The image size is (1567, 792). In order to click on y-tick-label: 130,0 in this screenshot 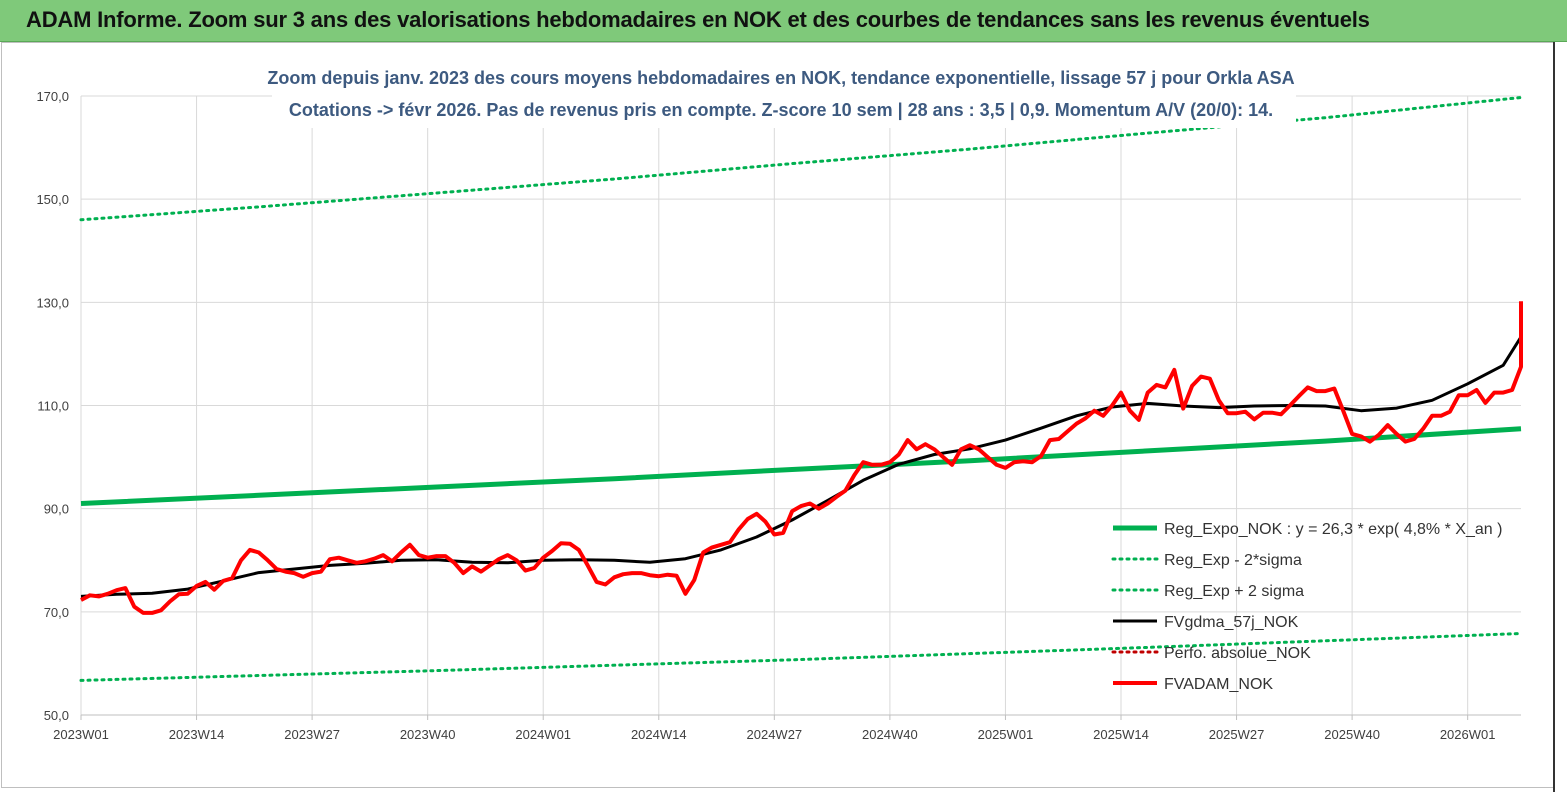, I will do `click(52, 302)`.